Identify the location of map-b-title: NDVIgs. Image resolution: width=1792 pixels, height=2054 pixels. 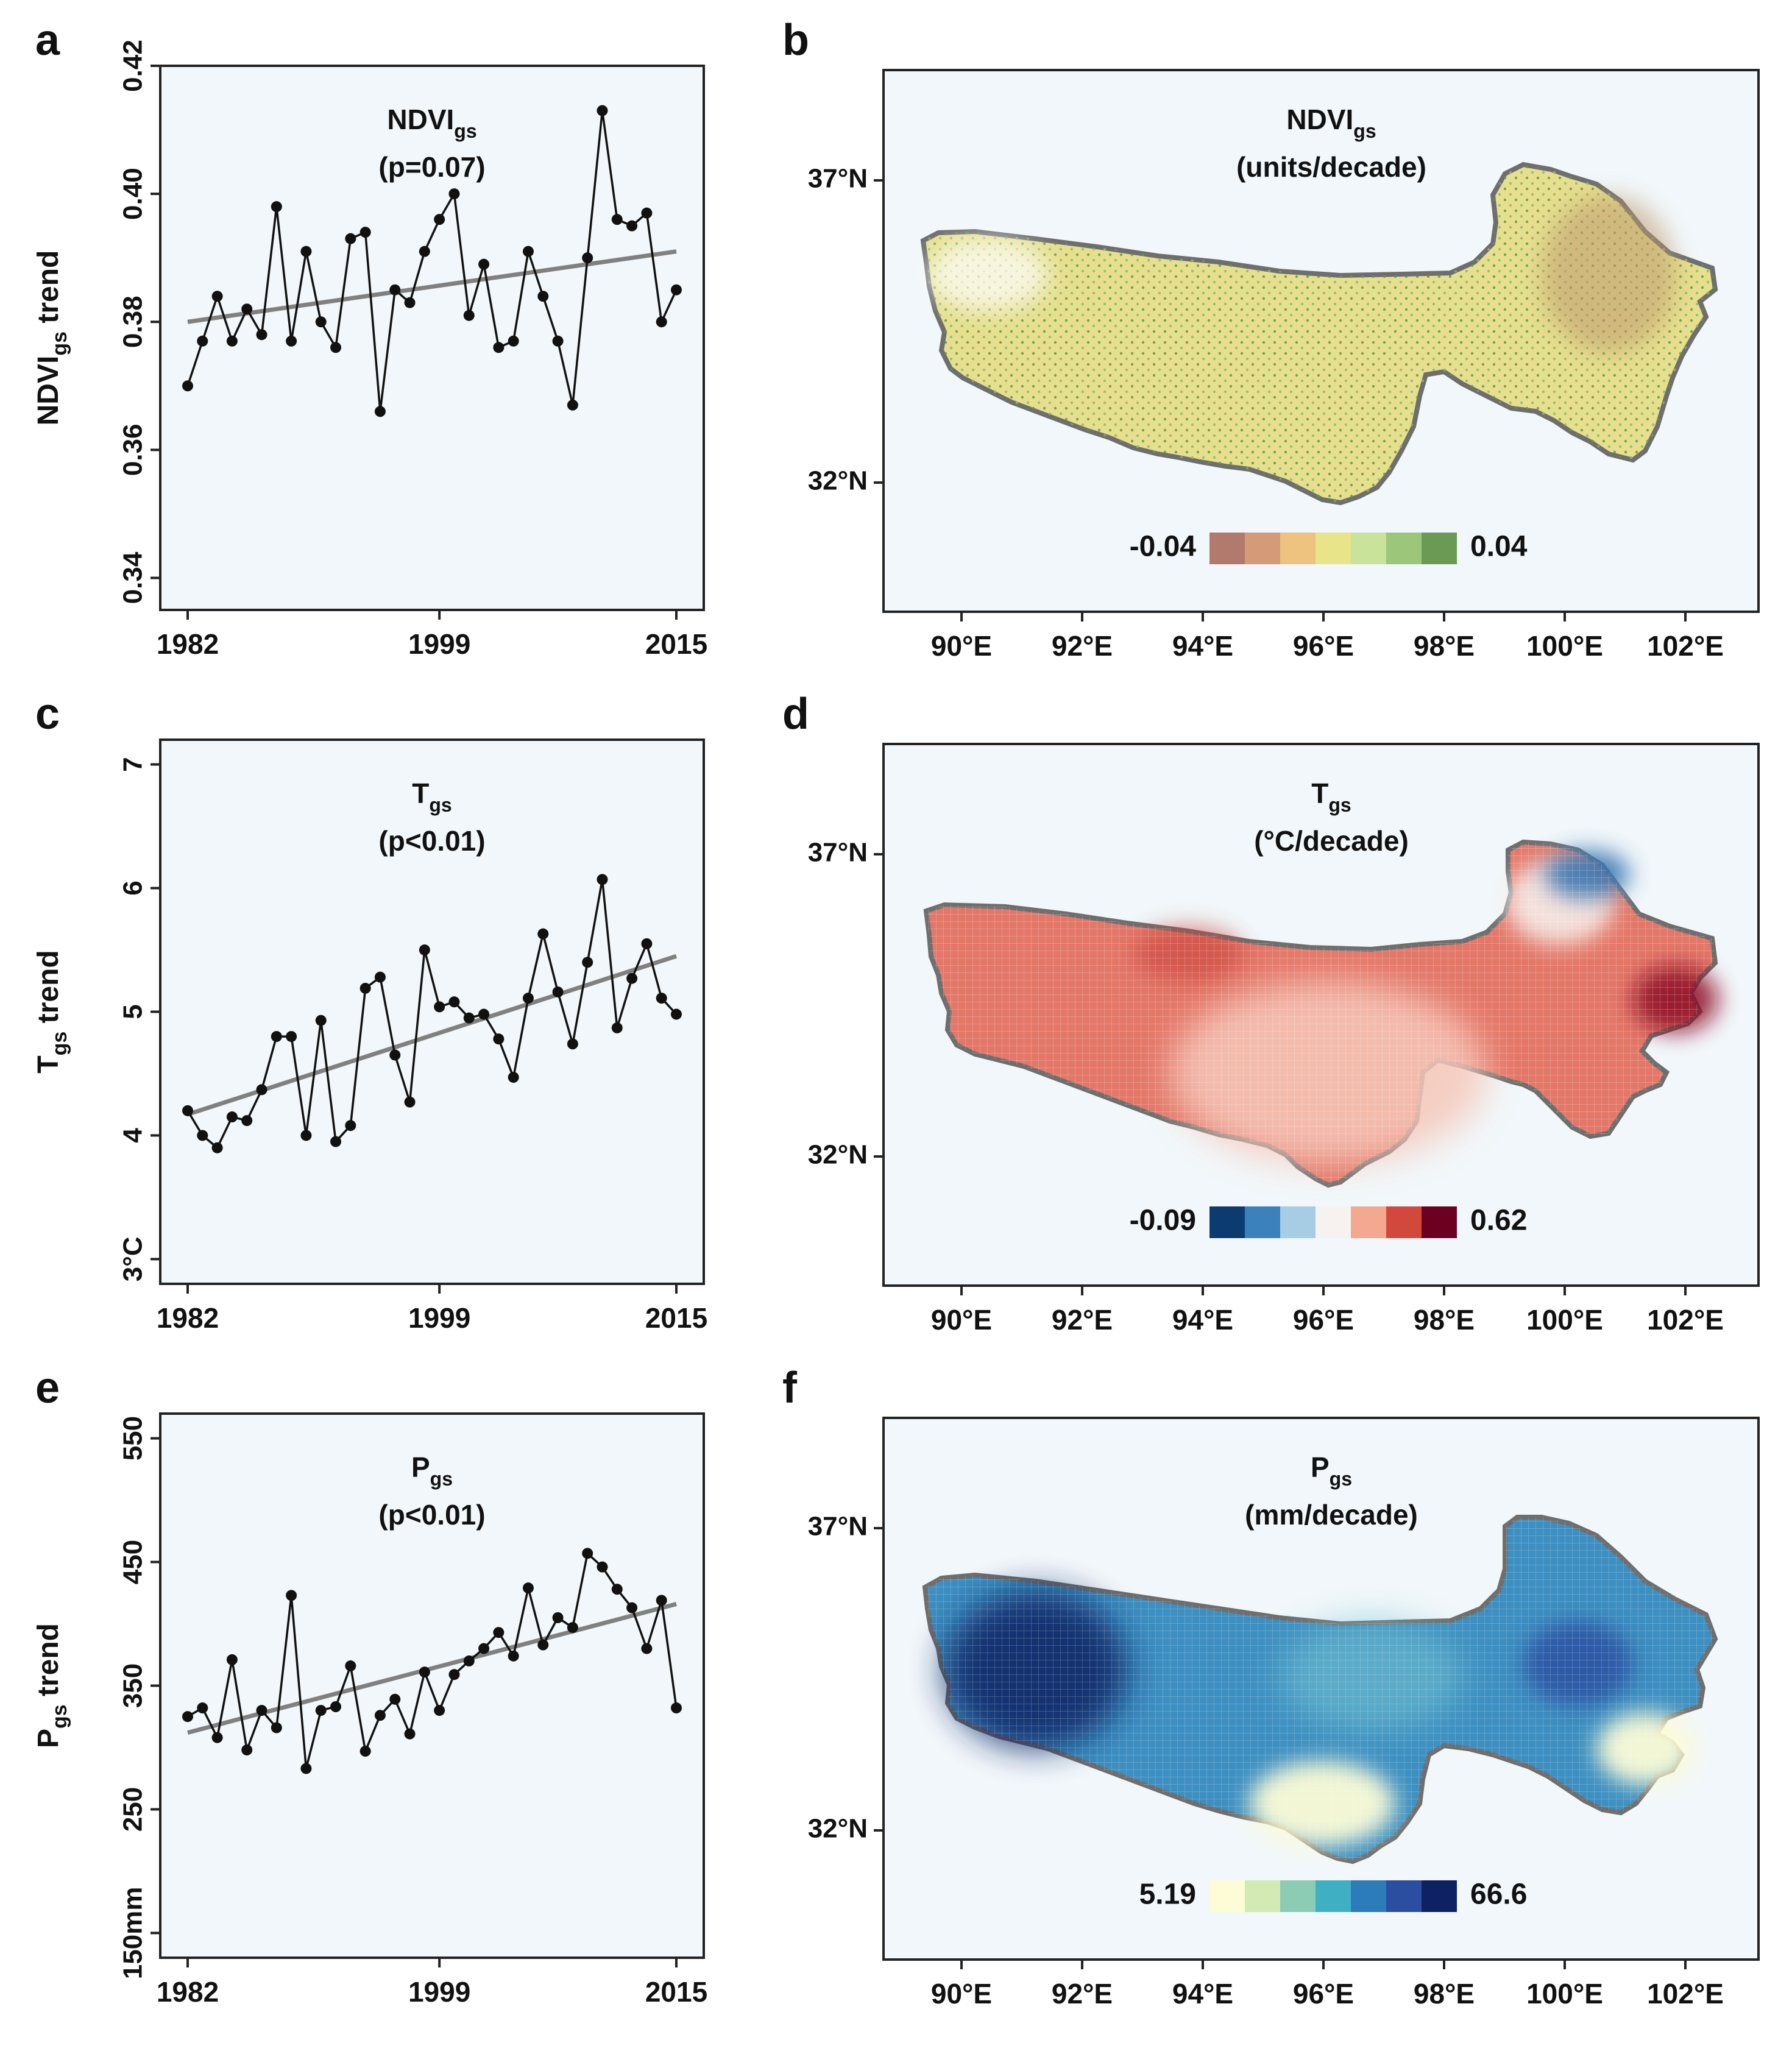
(1331, 123).